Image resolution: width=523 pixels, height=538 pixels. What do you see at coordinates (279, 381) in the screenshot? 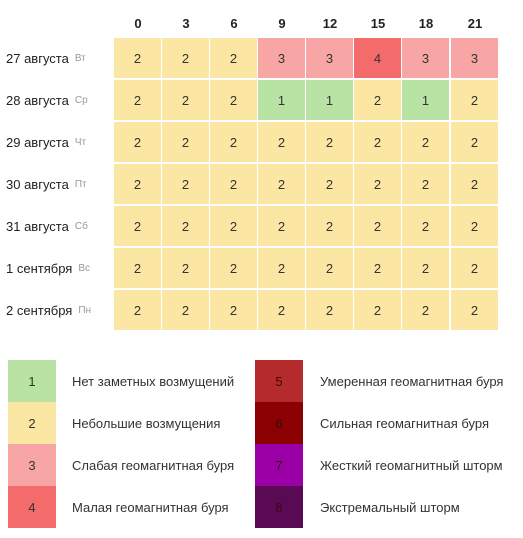
I see `legend-swatch: 5` at bounding box center [279, 381].